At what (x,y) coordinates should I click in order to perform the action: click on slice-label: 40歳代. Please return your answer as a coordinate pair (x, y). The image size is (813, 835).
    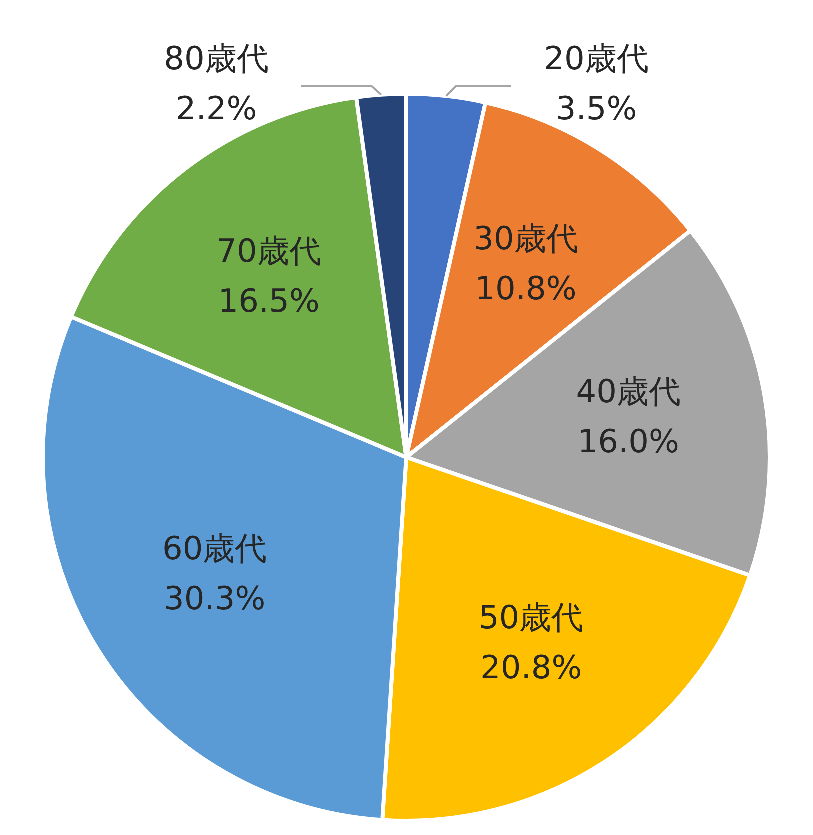
    Looking at the image, I should click on (628, 391).